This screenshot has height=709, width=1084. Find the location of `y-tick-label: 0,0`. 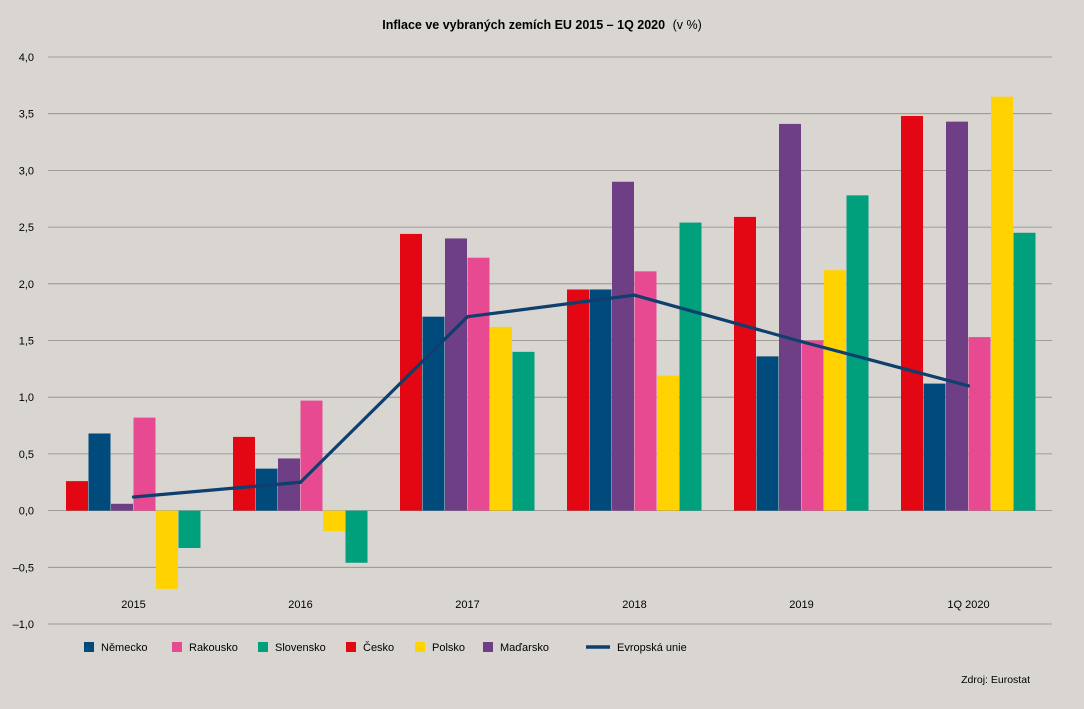

y-tick-label: 0,0 is located at coordinates (26, 512).